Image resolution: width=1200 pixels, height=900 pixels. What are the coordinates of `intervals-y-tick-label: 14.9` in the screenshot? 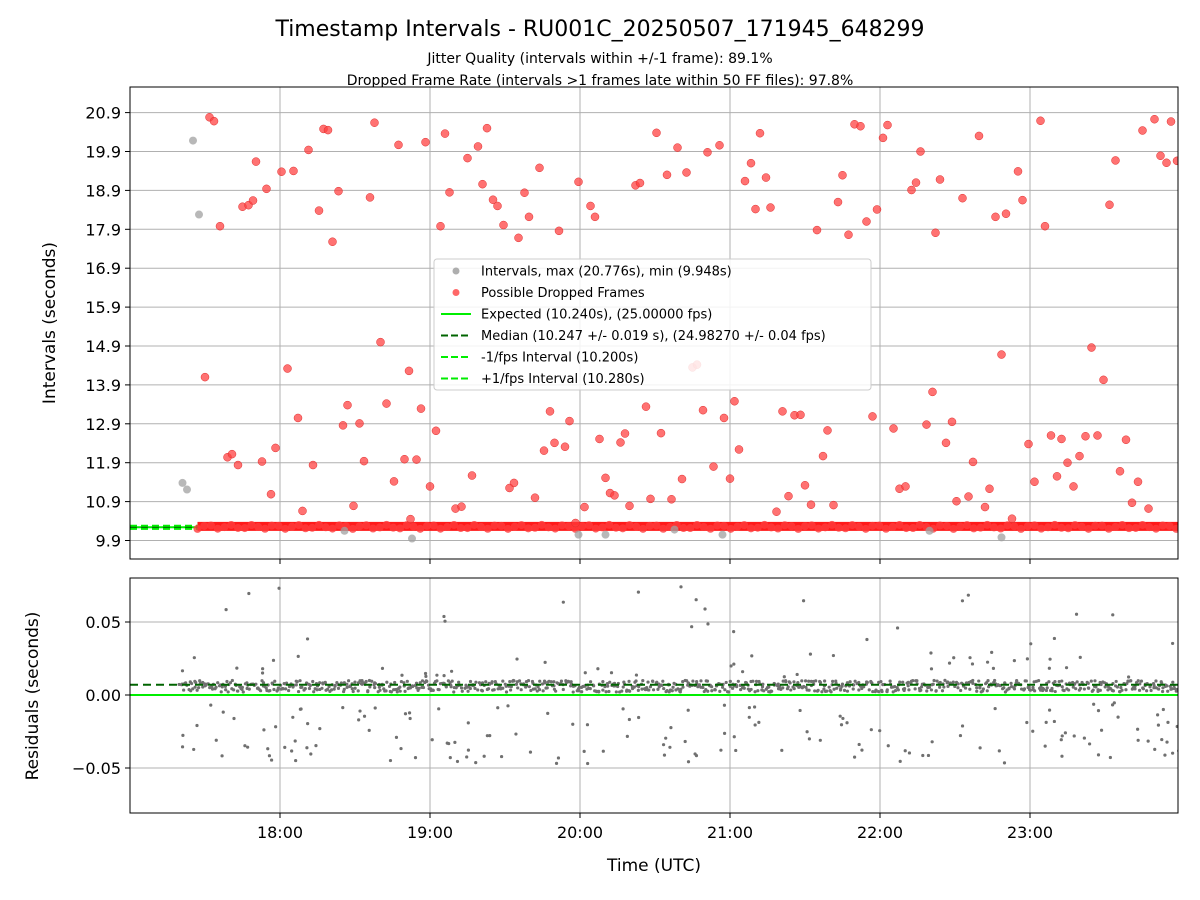 It's located at (103, 346).